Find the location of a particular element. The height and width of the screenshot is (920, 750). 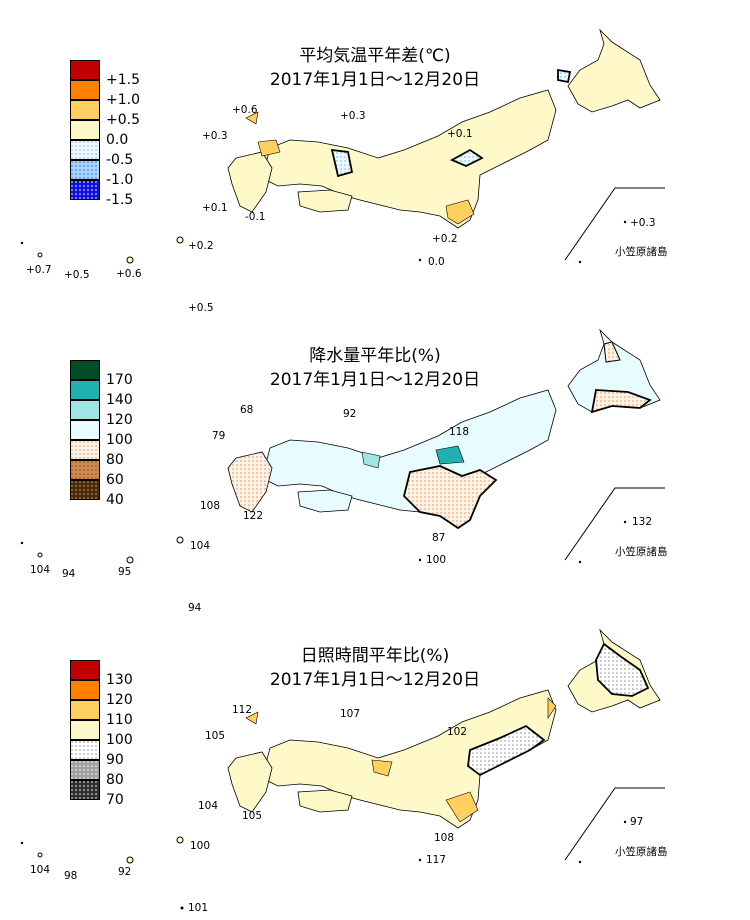

map-value: -0.1 is located at coordinates (255, 217).